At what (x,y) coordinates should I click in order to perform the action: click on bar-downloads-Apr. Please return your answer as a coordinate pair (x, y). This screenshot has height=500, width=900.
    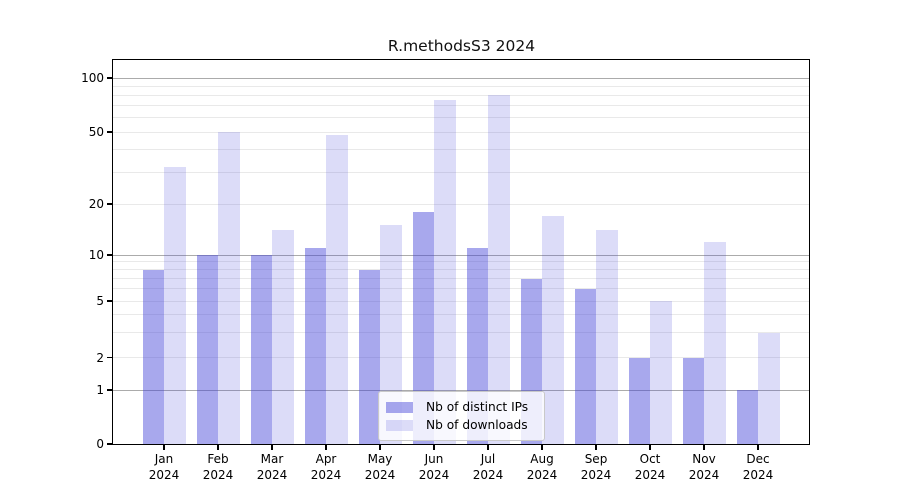
    Looking at the image, I should click on (337, 289).